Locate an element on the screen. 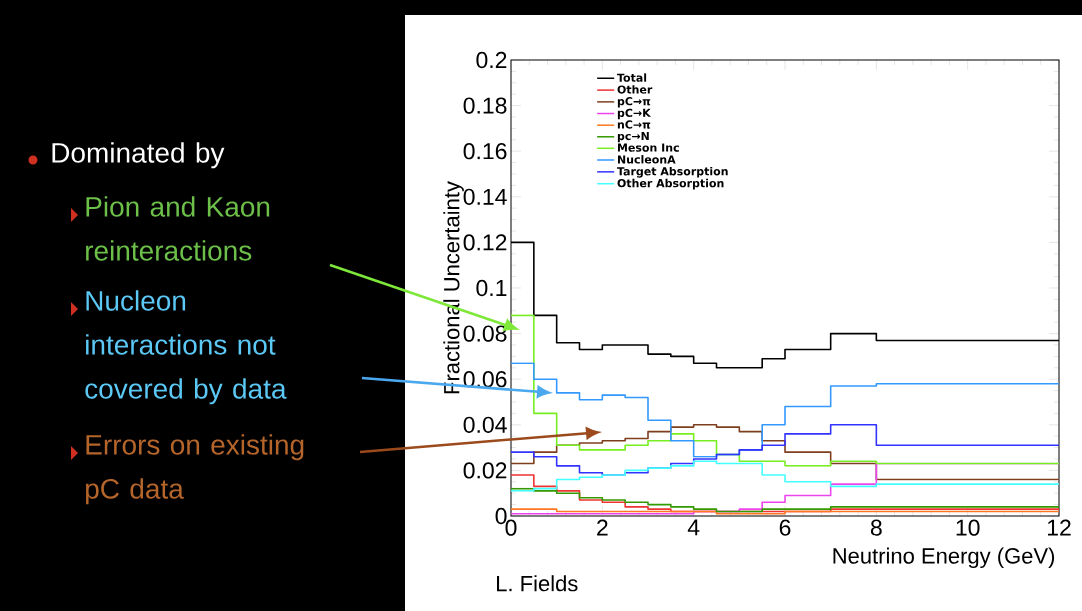  y-tick-label: 0.2 is located at coordinates (491, 60).